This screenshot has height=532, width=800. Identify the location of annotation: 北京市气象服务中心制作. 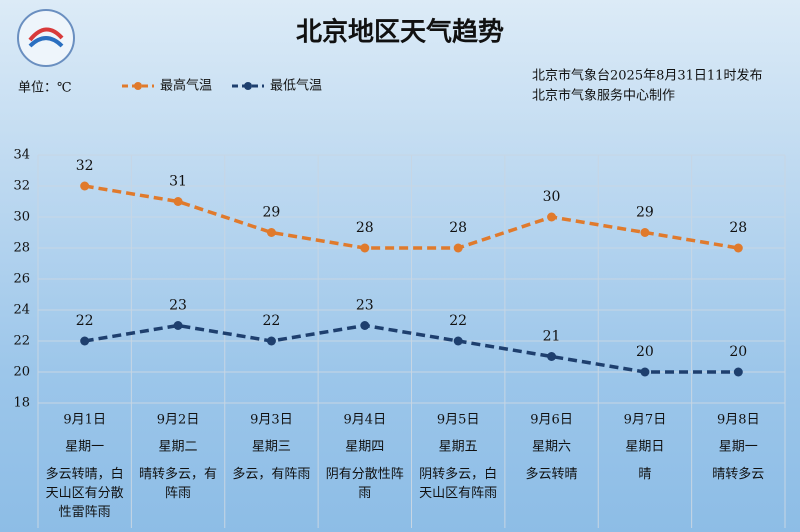
(603, 96).